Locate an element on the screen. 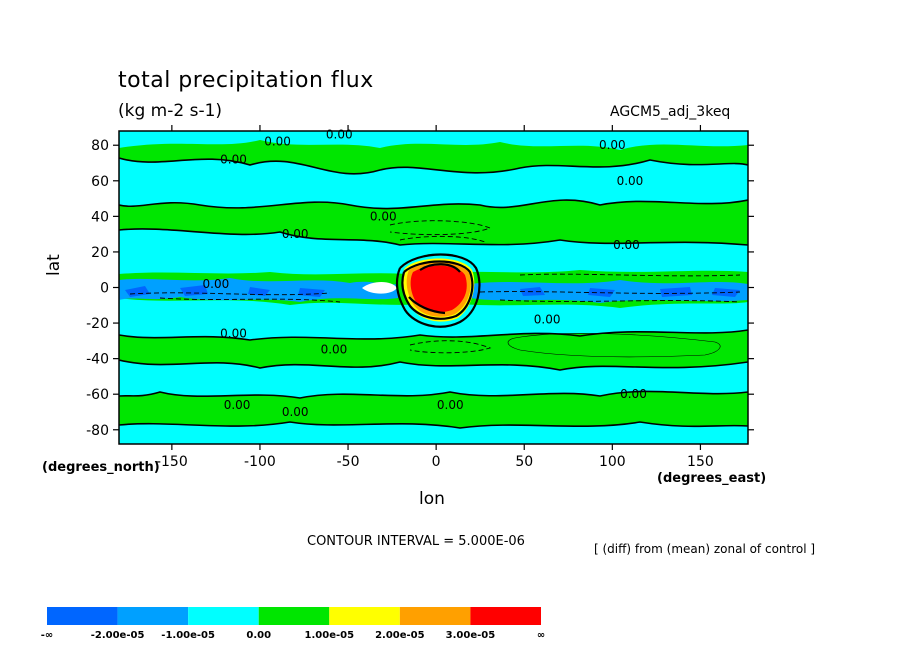  very-strong-negative-patches is located at coordinates (432, 291).